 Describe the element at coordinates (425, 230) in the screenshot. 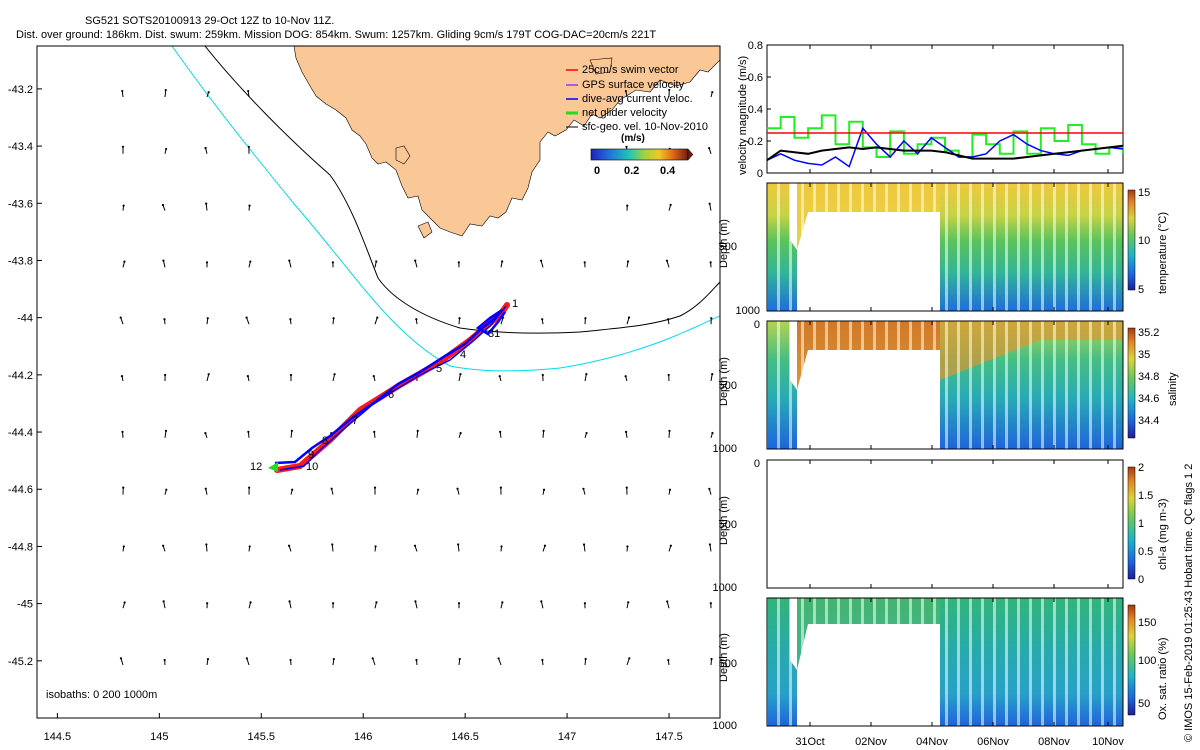

I see `land-islet` at that location.